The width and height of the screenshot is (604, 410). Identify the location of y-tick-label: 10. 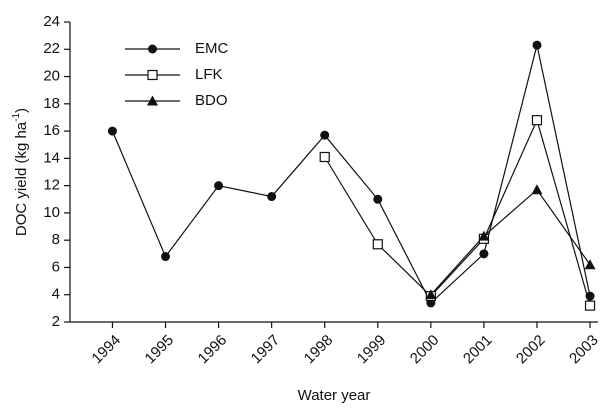
(51, 212).